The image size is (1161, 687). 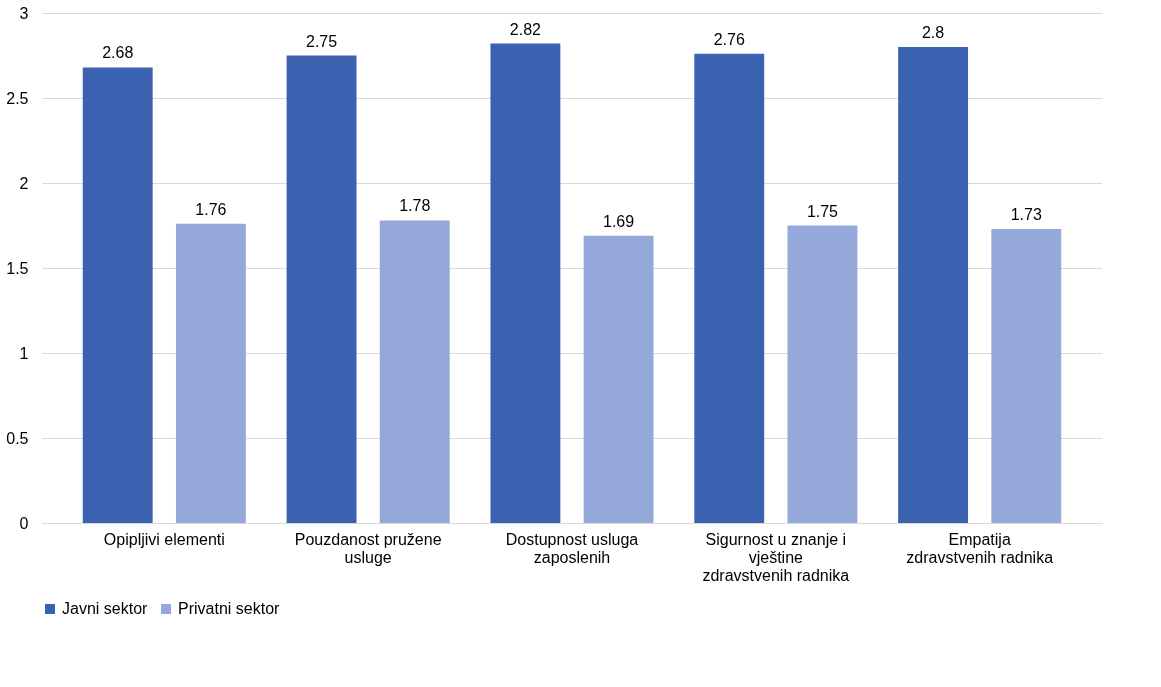 What do you see at coordinates (729, 39) in the screenshot?
I see `data-label: 2.76` at bounding box center [729, 39].